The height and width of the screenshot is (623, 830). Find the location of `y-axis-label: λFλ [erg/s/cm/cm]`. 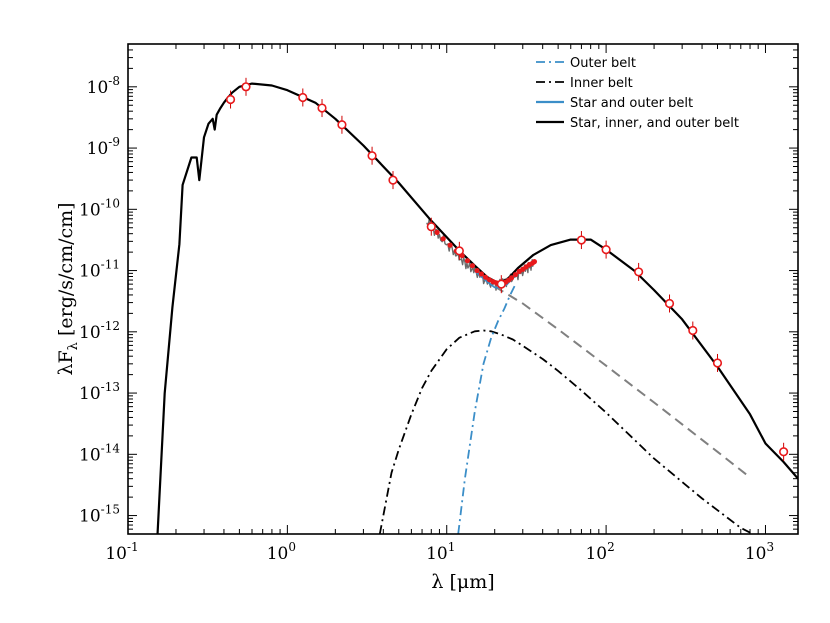

y-axis-label: λFλ [erg/s/cm/cm] is located at coordinates (68, 288).